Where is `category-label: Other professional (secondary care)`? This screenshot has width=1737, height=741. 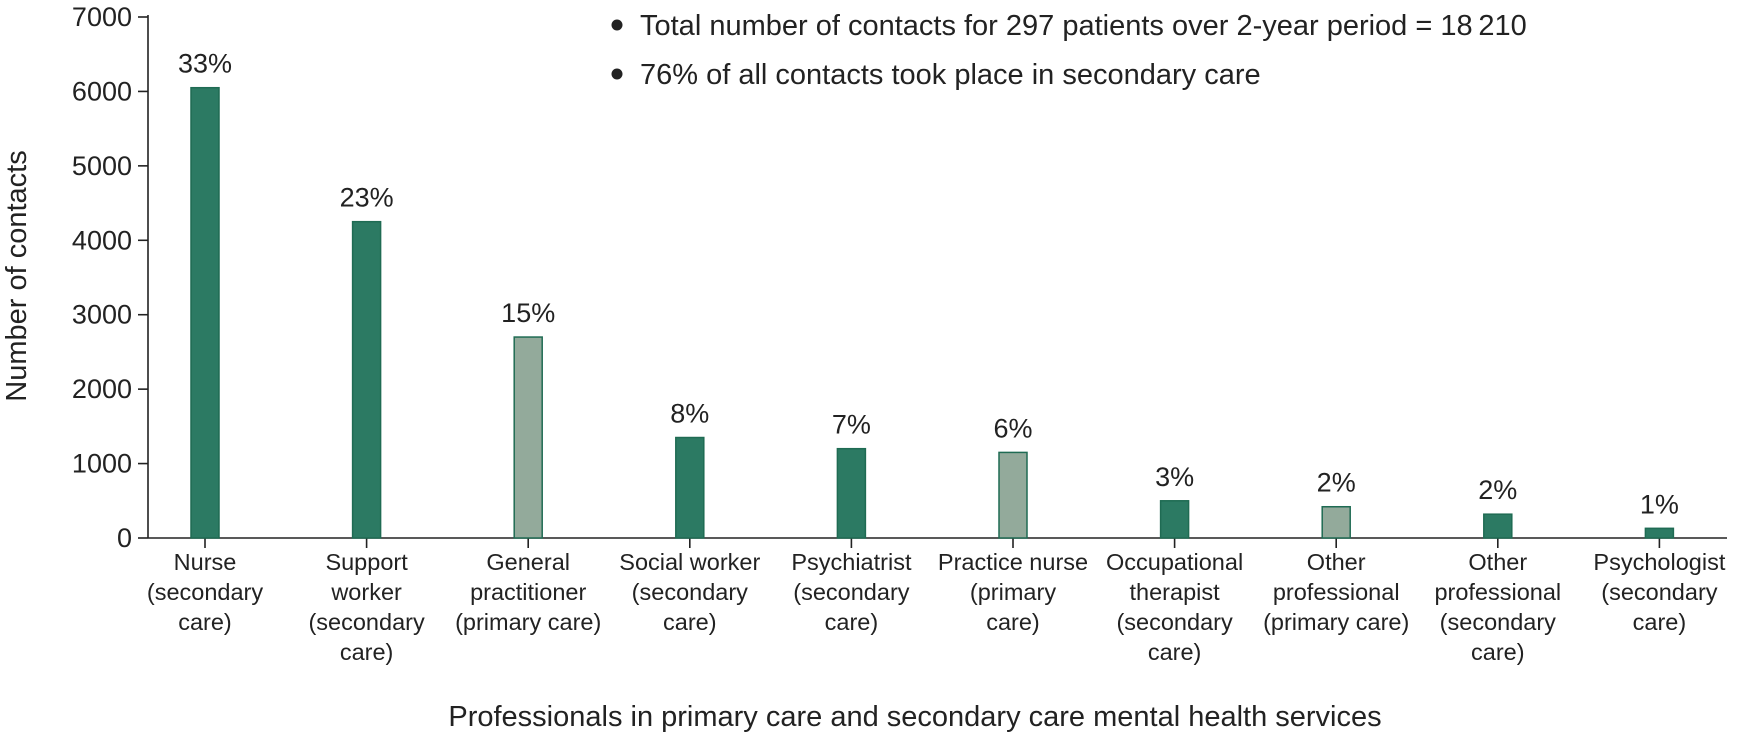 category-label: Other professional (secondary care) is located at coordinates (1497, 607).